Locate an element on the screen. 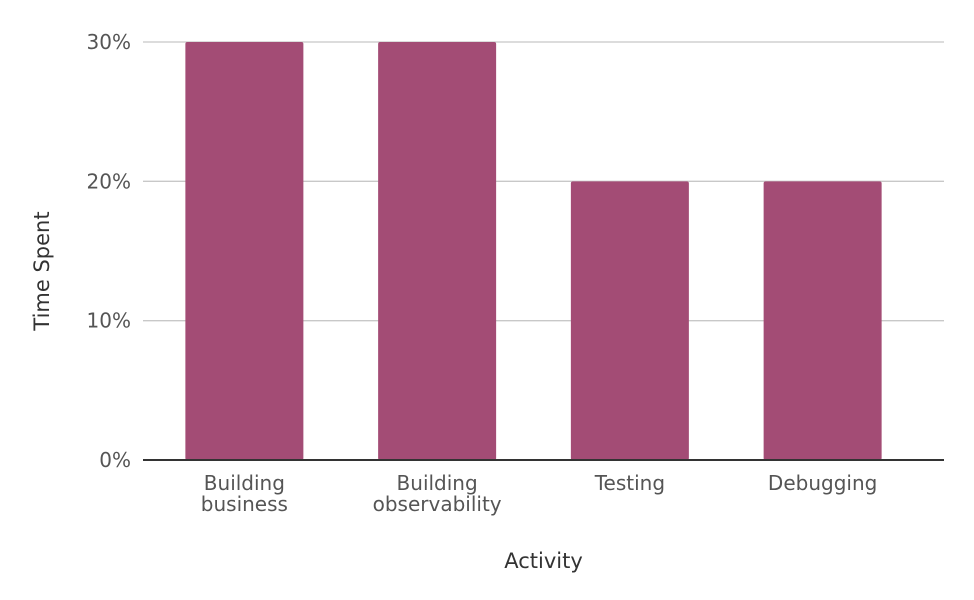 The width and height of the screenshot is (974, 600). y-tick-label: 10% is located at coordinates (109, 321).